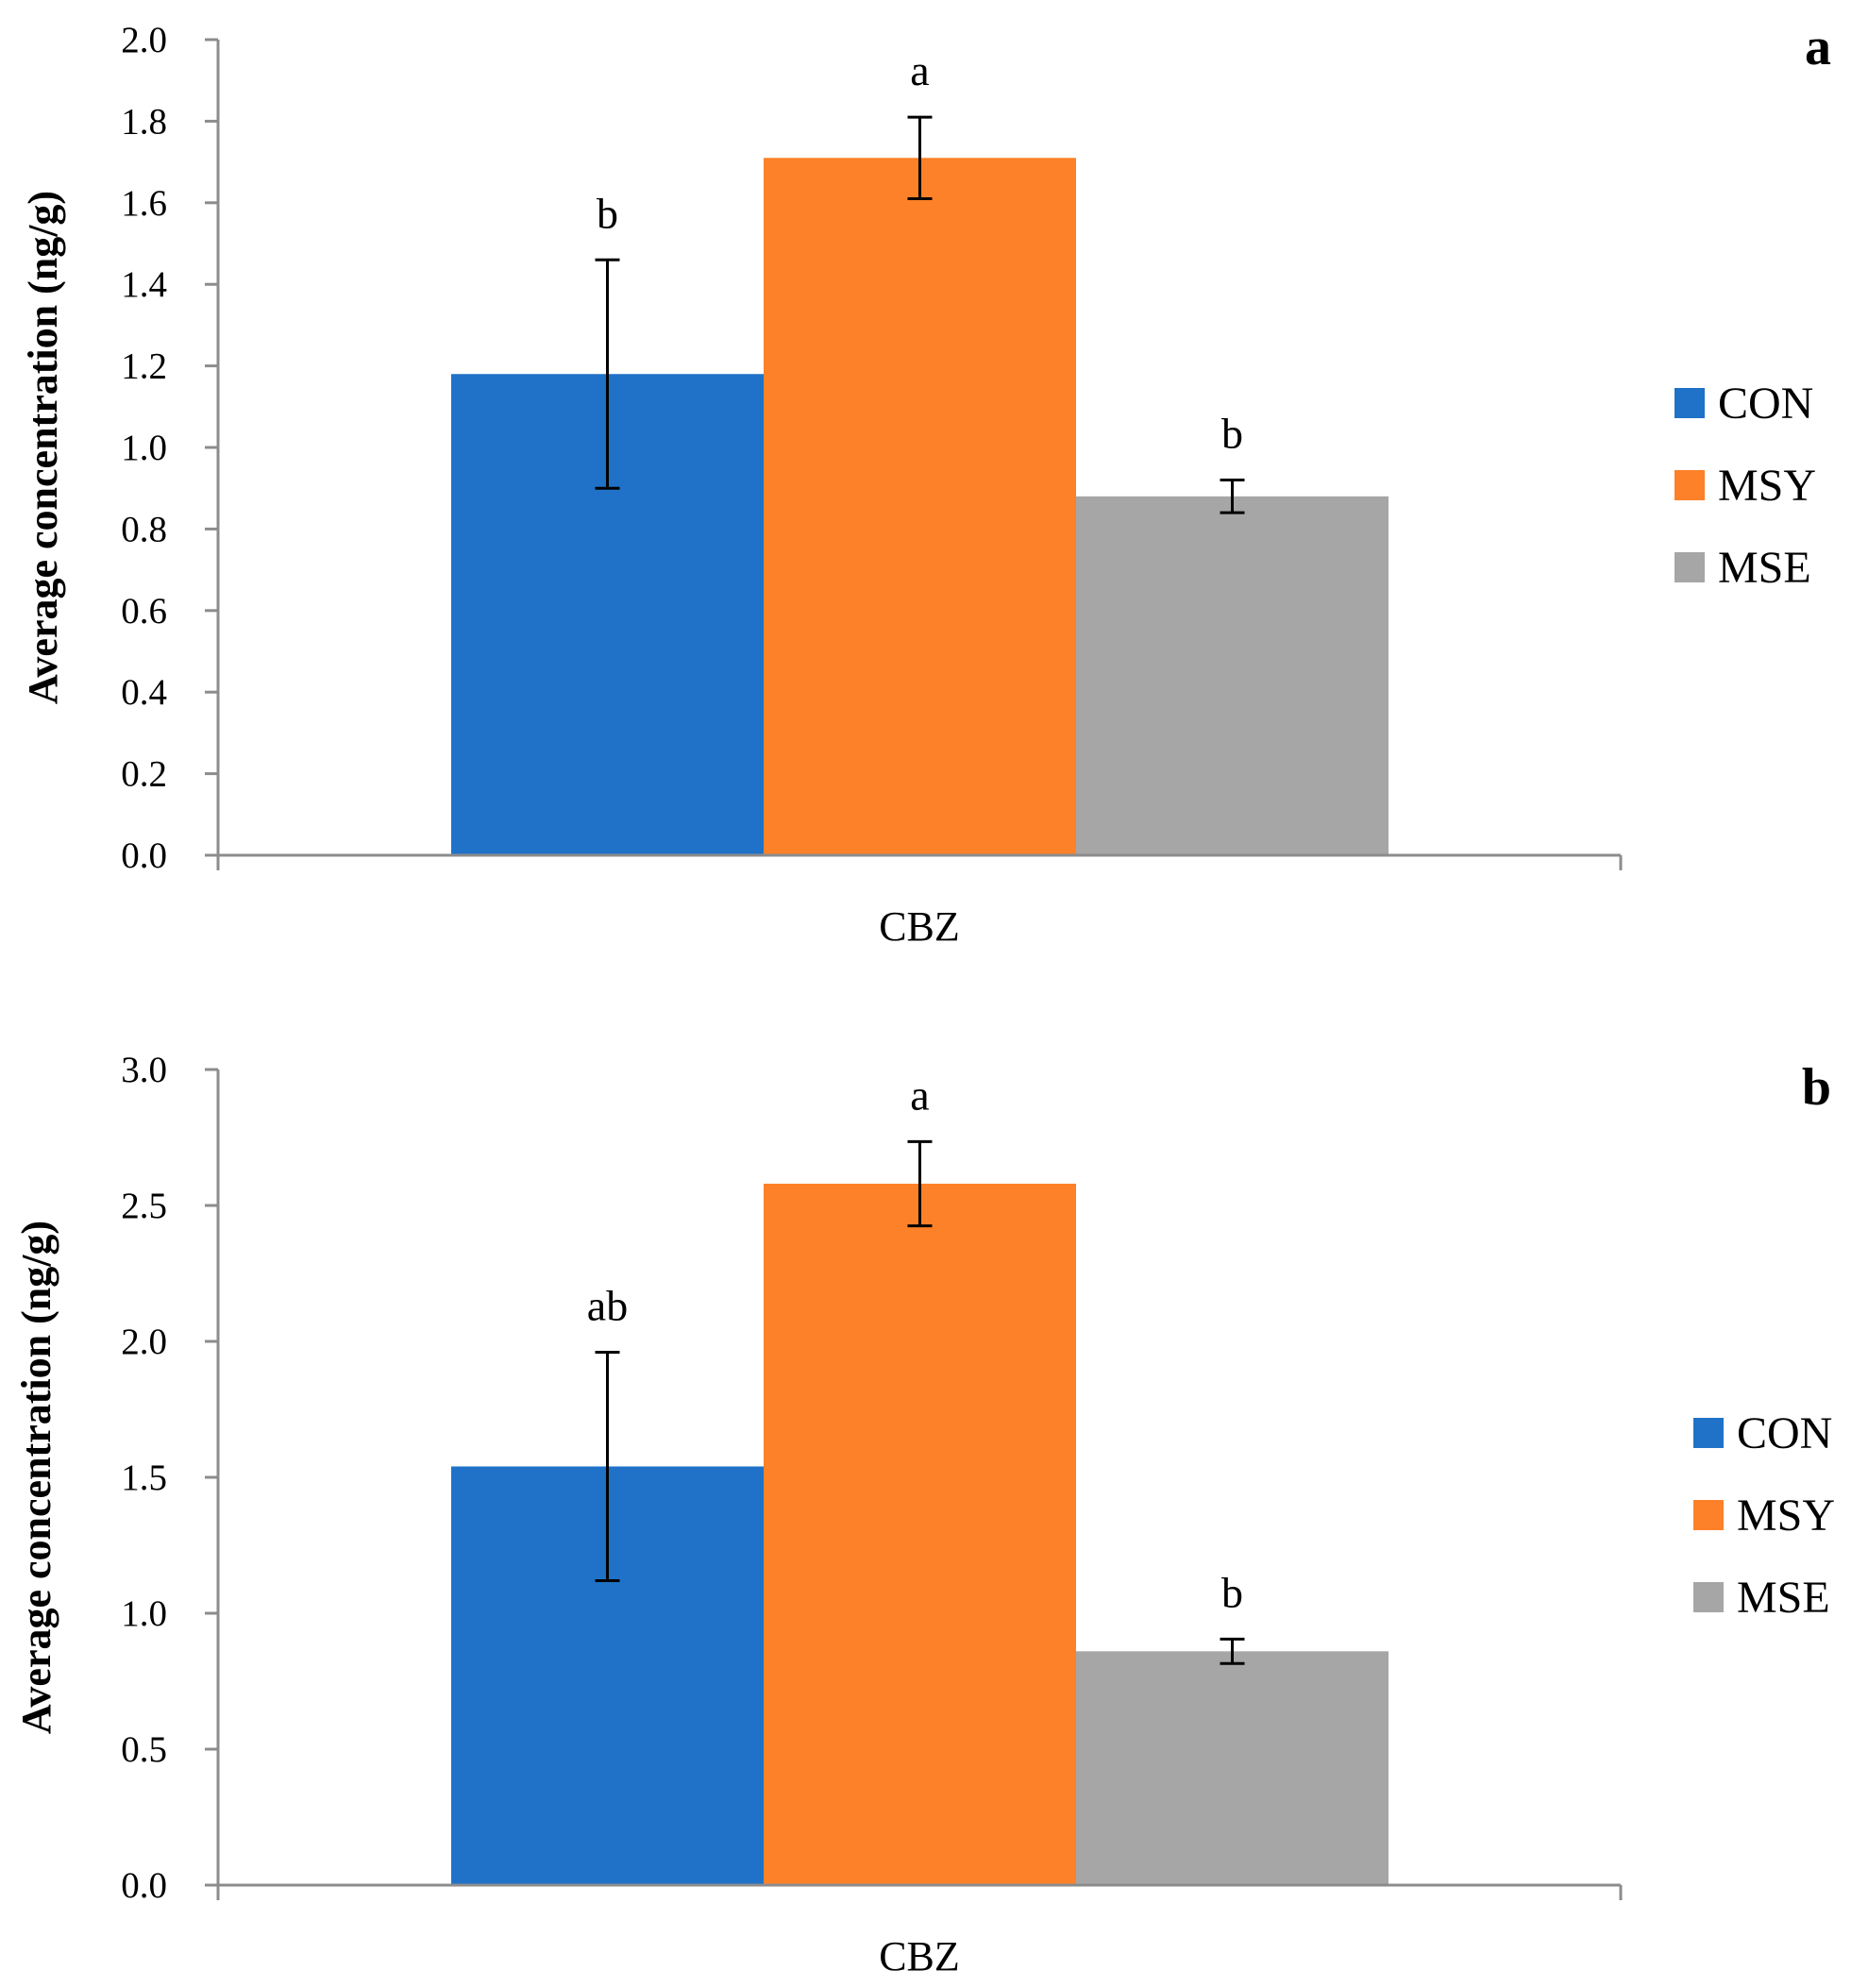 Image resolution: width=1868 pixels, height=1988 pixels. I want to click on panel-label: b, so click(1816, 1087).